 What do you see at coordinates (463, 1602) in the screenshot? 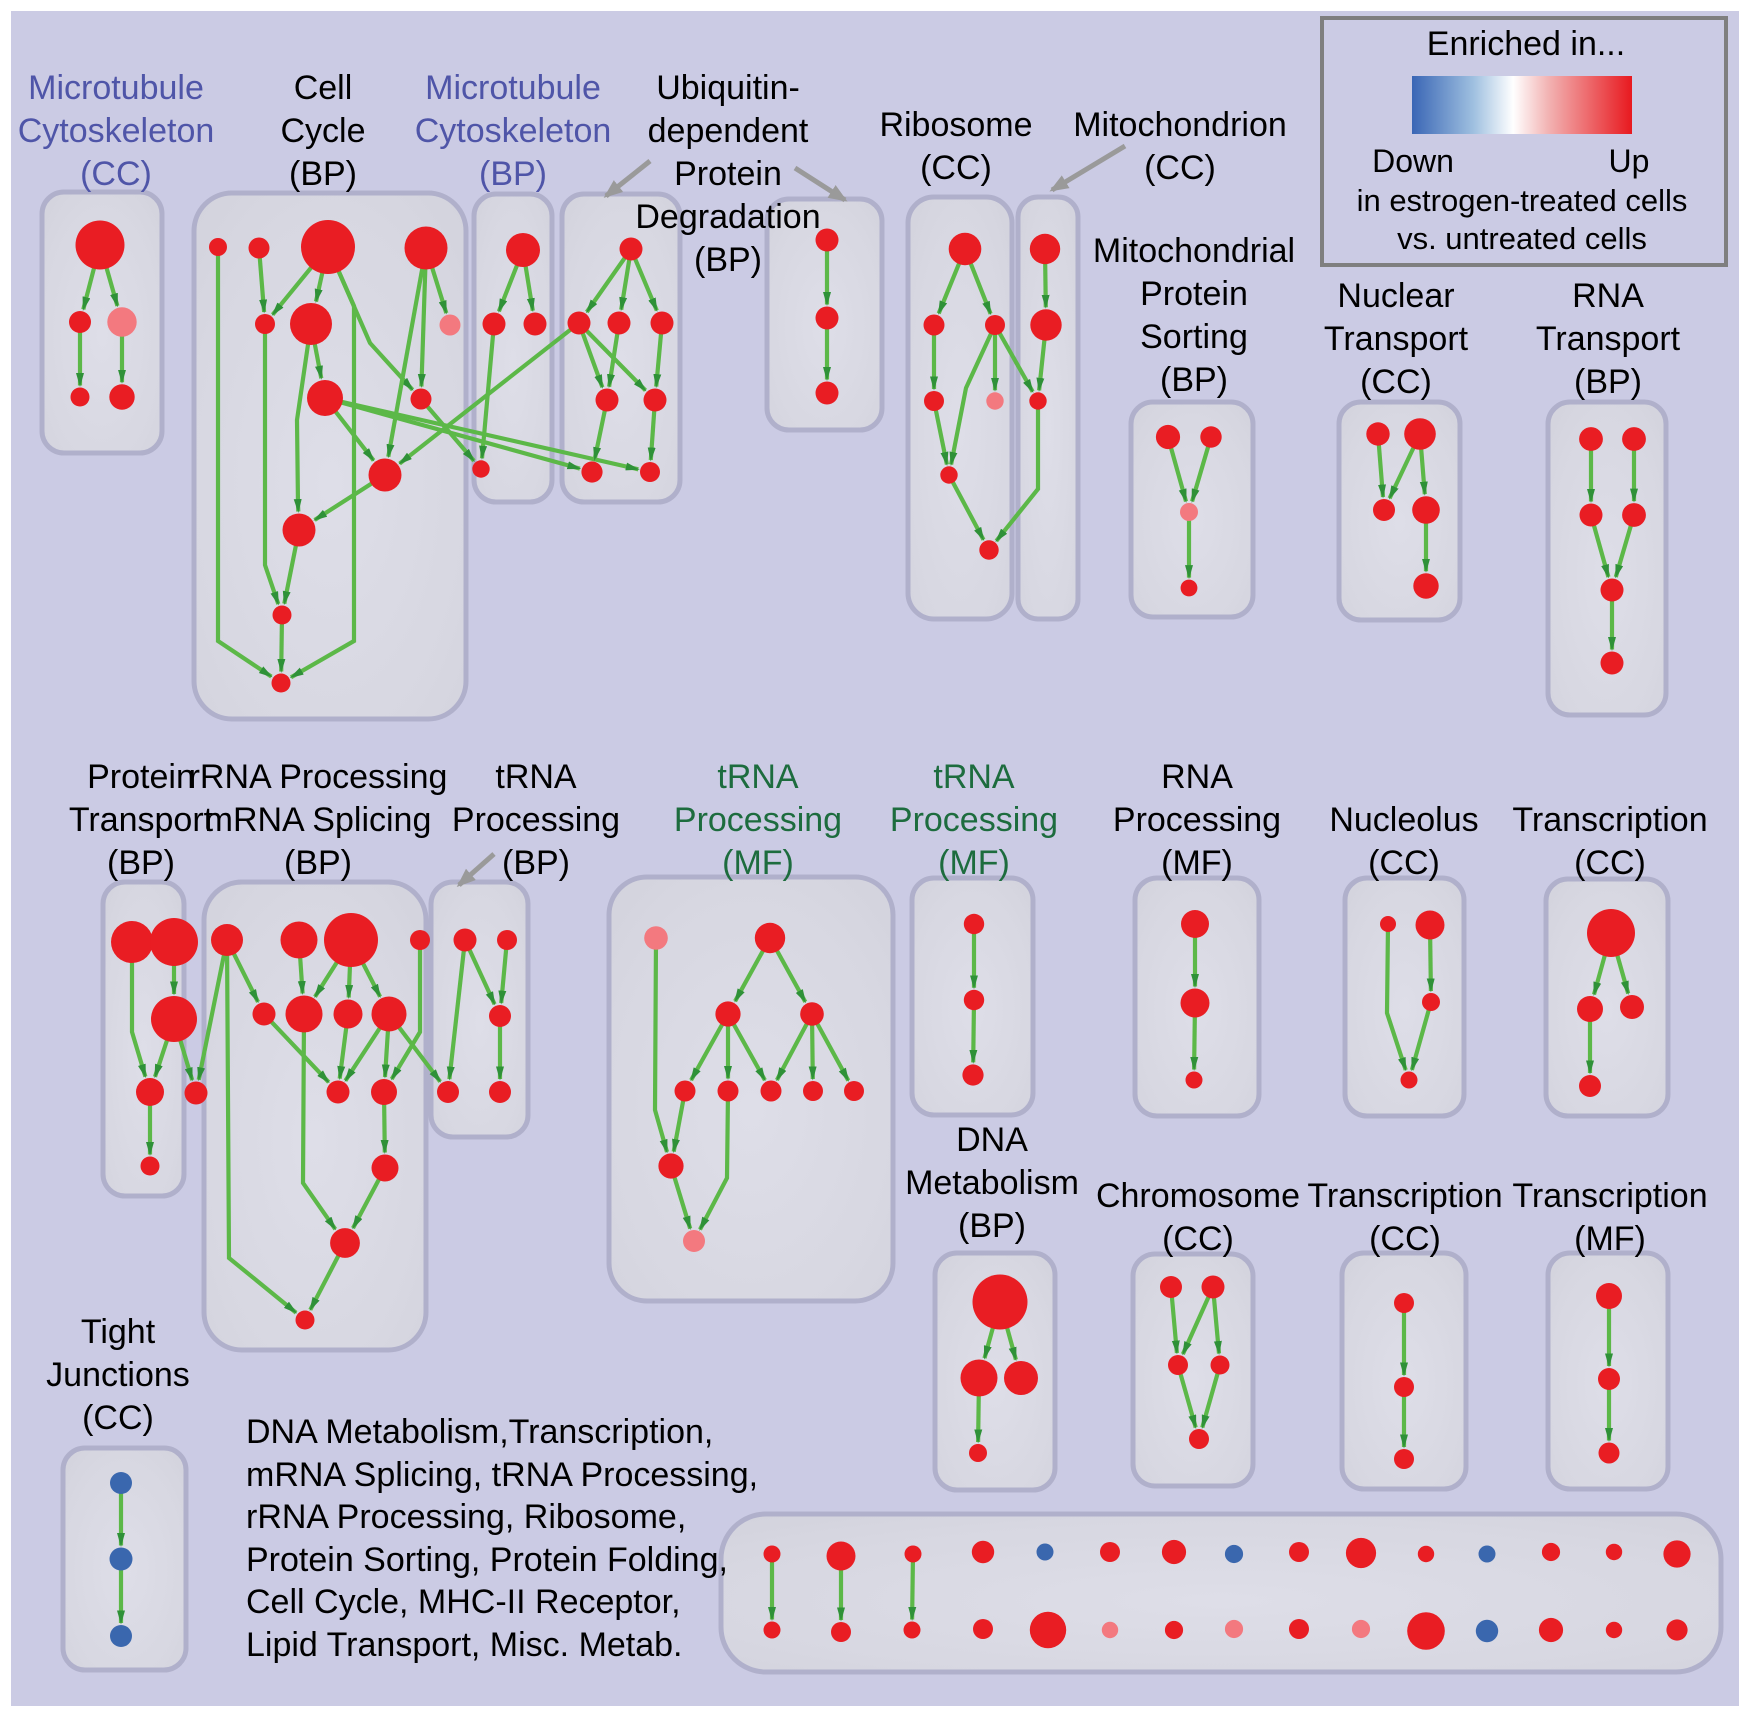
I see `svg-text: Cell Cycle, MHC-II Receptor,` at bounding box center [463, 1602].